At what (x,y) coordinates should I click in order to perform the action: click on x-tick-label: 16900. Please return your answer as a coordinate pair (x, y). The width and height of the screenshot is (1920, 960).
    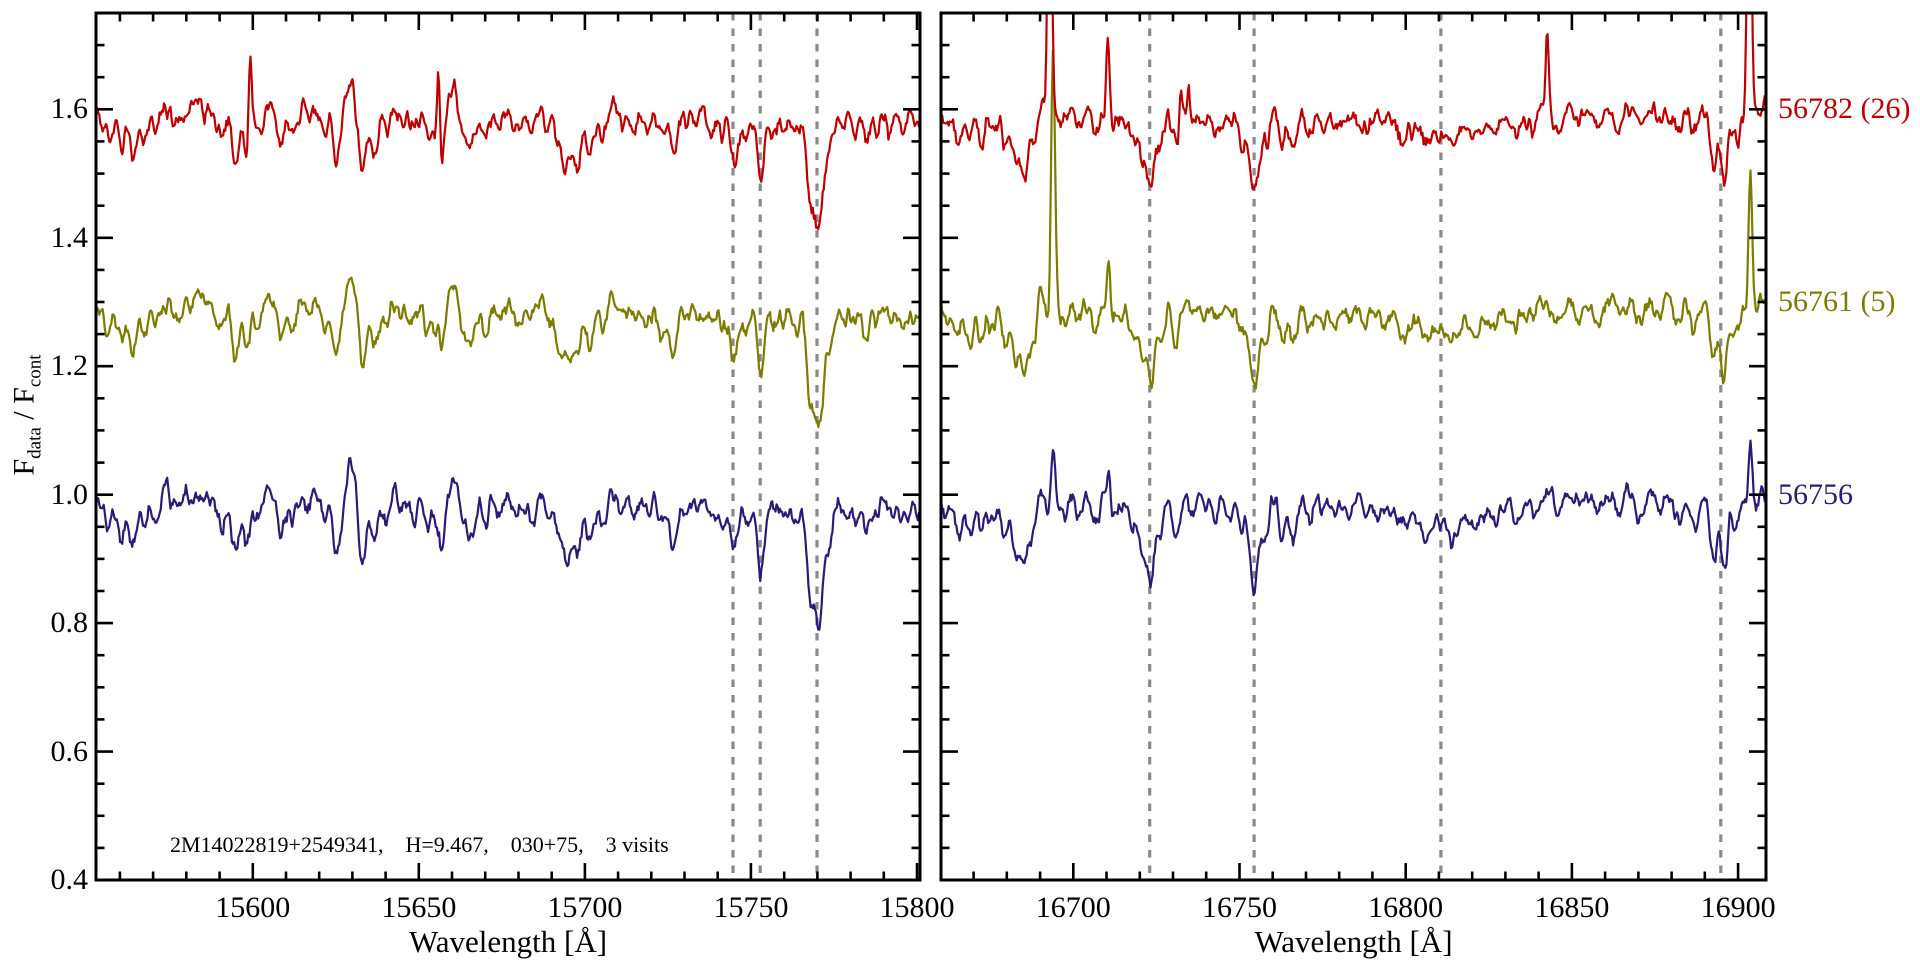
    Looking at the image, I should click on (1738, 907).